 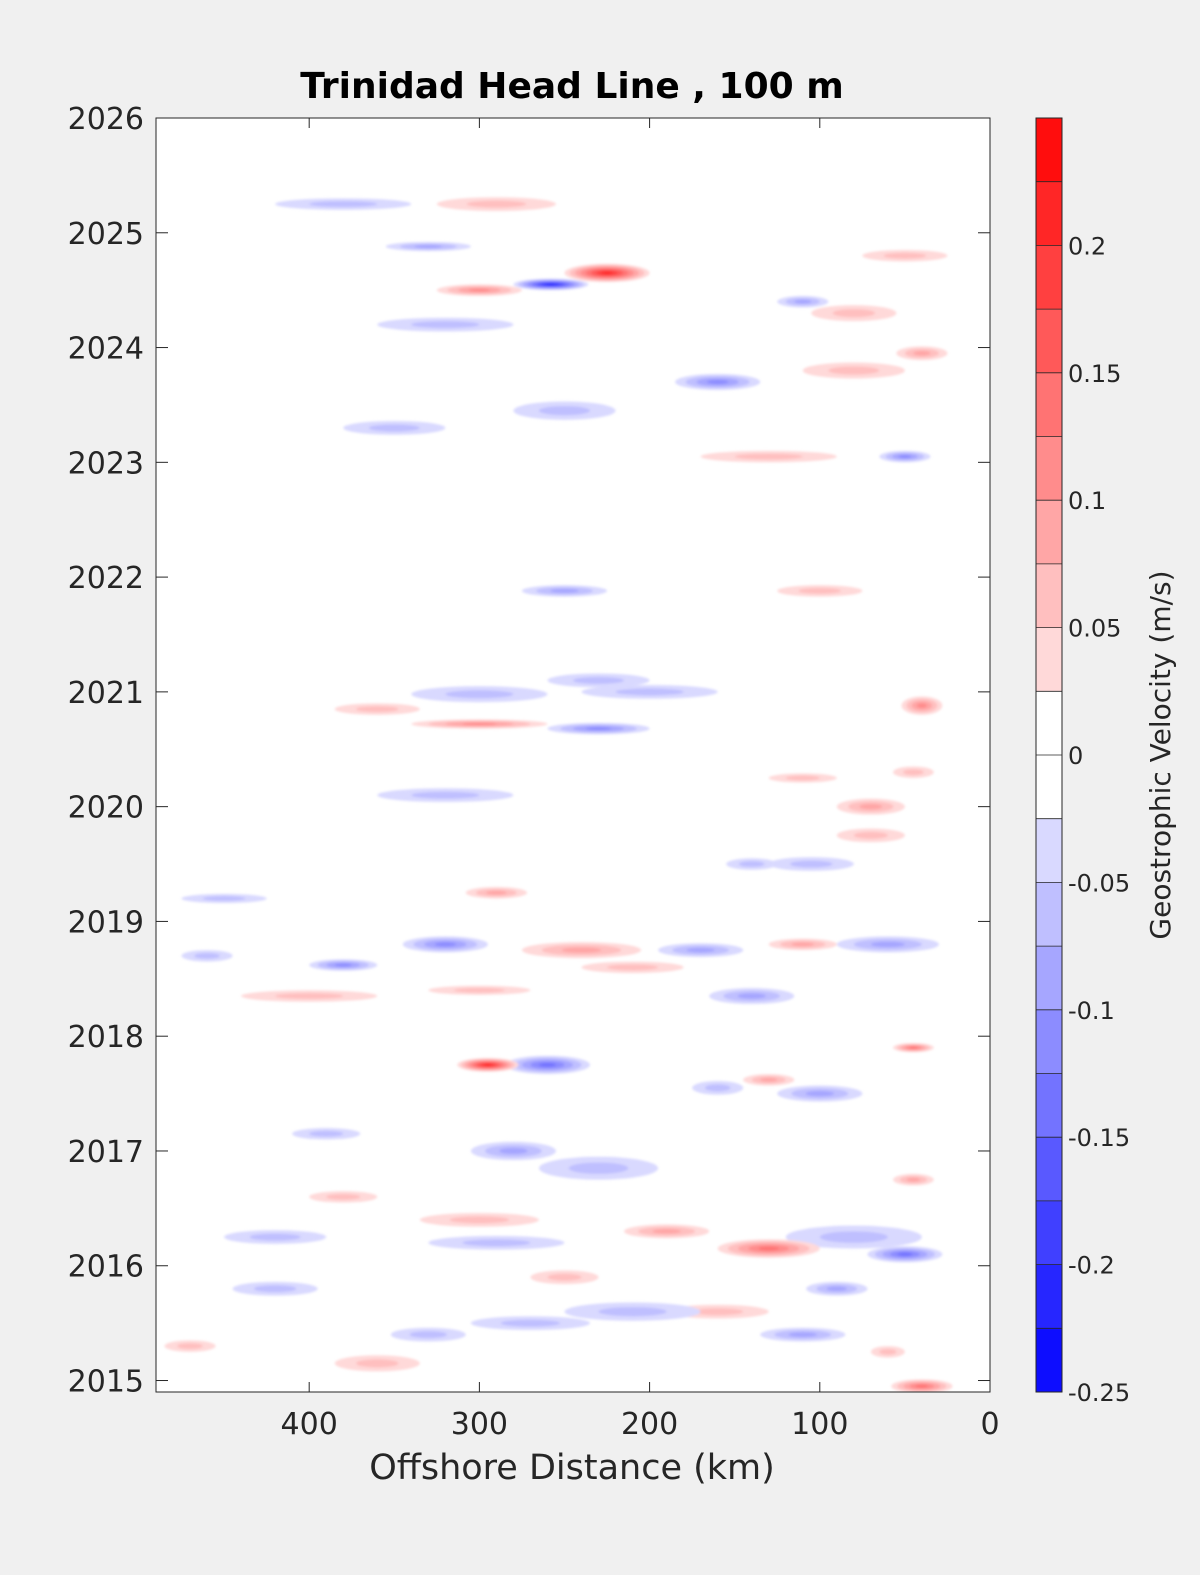 What do you see at coordinates (1091, 1011) in the screenshot?
I see `colorbar-tick-label: -0.1` at bounding box center [1091, 1011].